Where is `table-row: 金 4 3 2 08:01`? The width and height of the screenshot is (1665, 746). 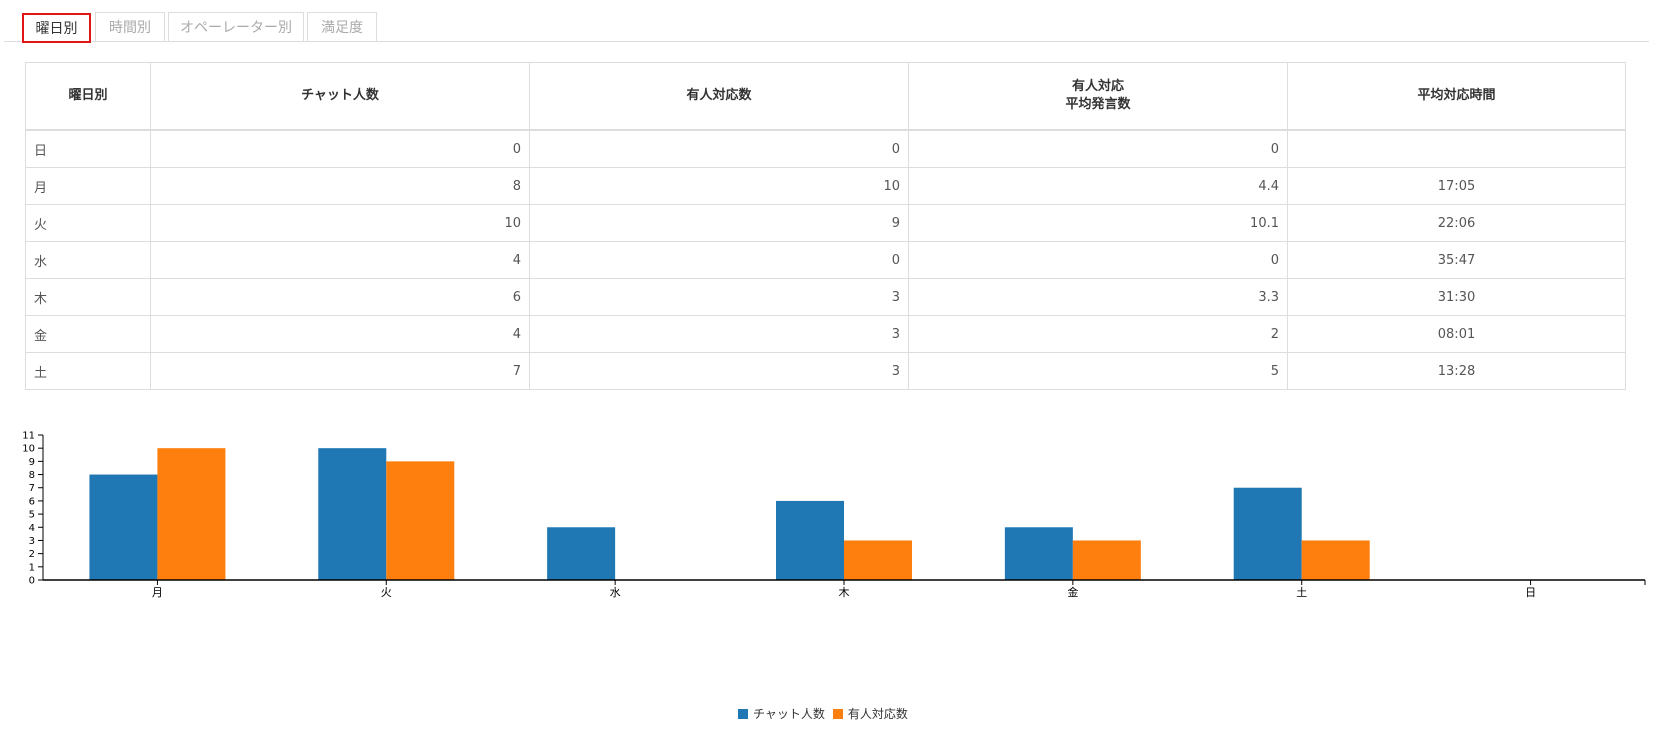 table-row: 金 4 3 2 08:01 is located at coordinates (825, 334).